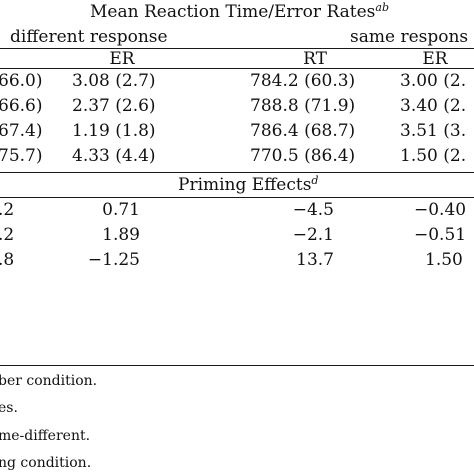 This screenshot has height=474, width=474. I want to click on cell-c3: 3.40 (2., so click(433, 106).